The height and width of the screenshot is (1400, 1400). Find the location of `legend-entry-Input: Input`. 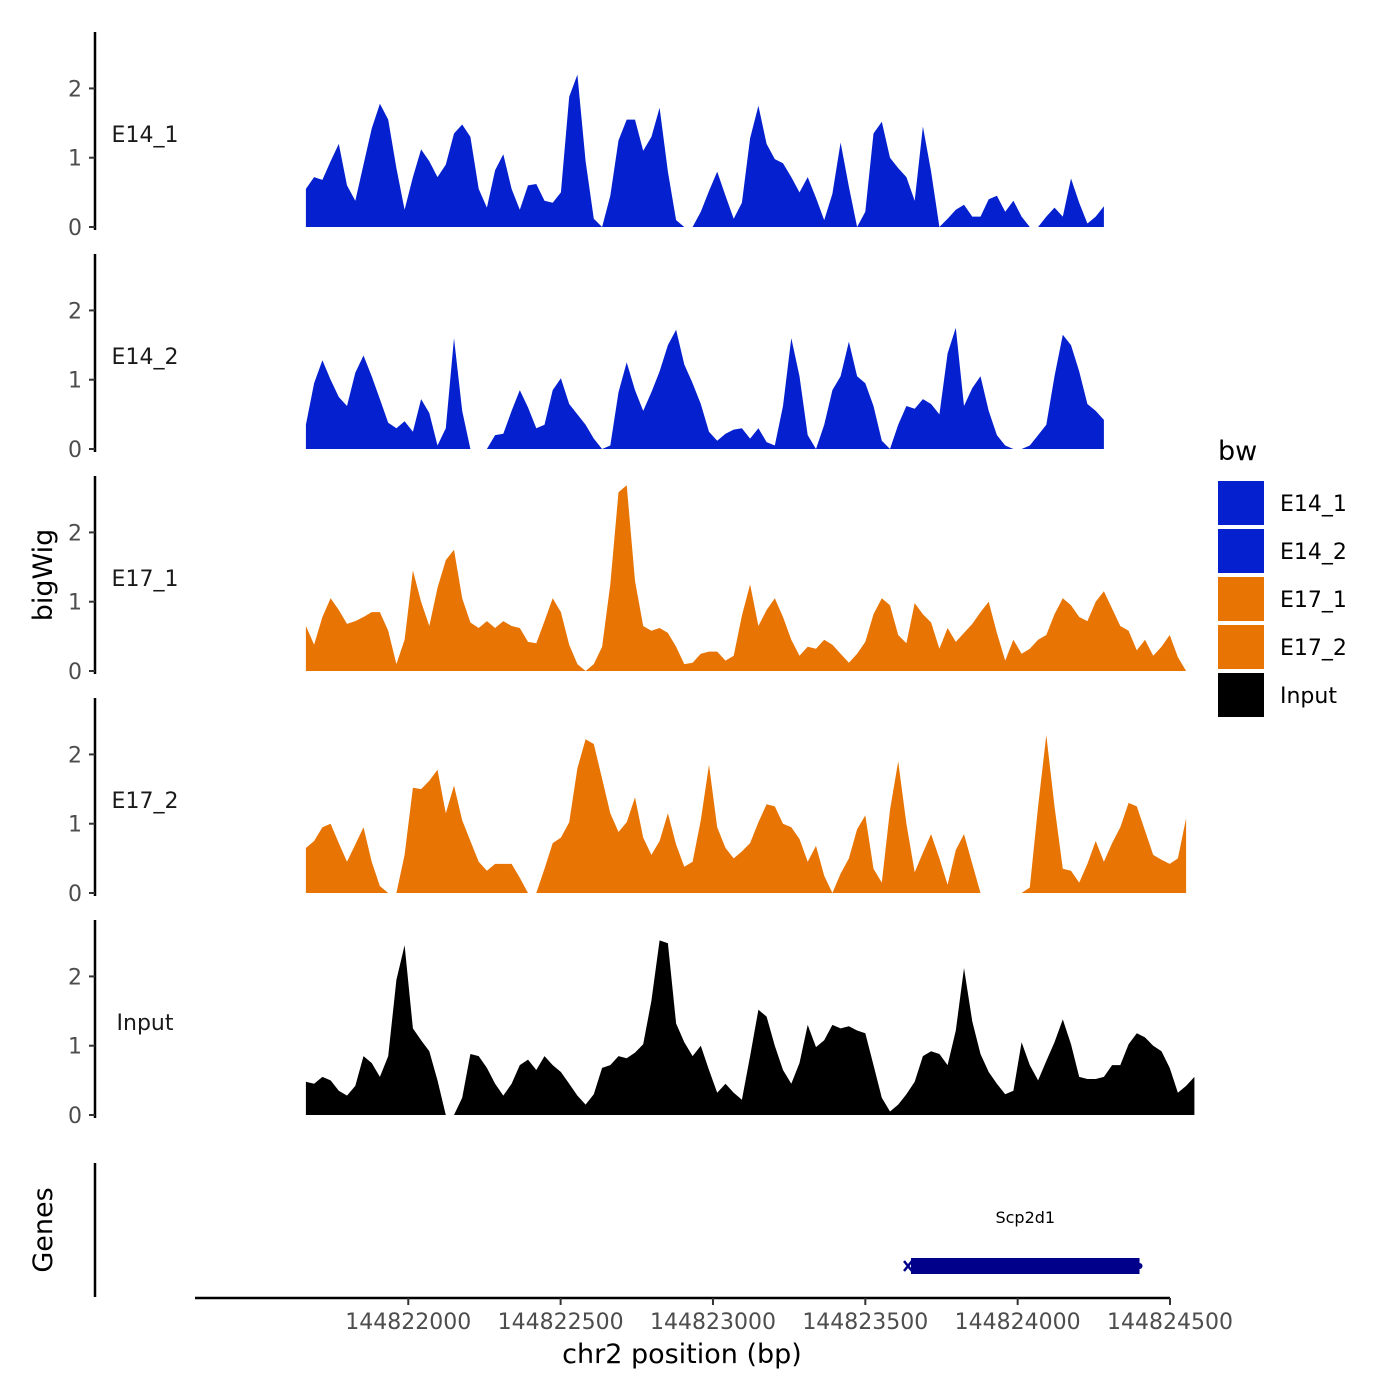

legend-entry-Input: Input is located at coordinates (1277, 695).